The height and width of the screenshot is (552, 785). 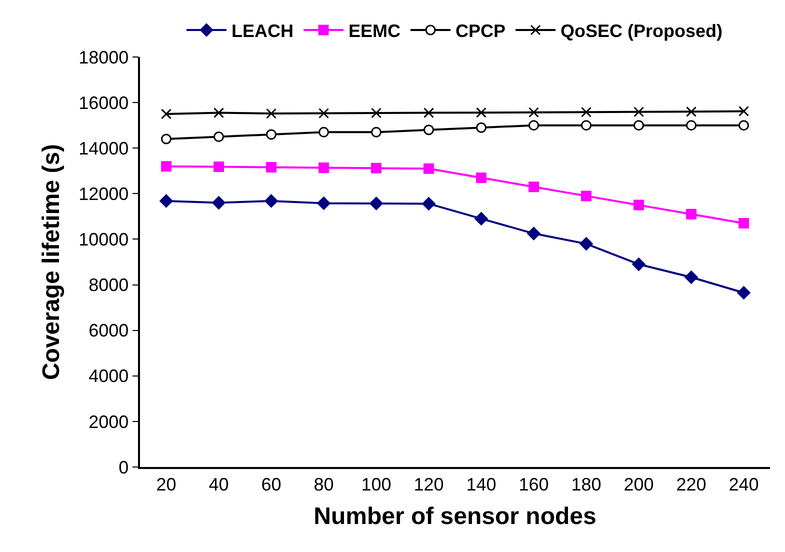 I want to click on y-axis-title: Coverage lifetime (s), so click(x=52, y=262).